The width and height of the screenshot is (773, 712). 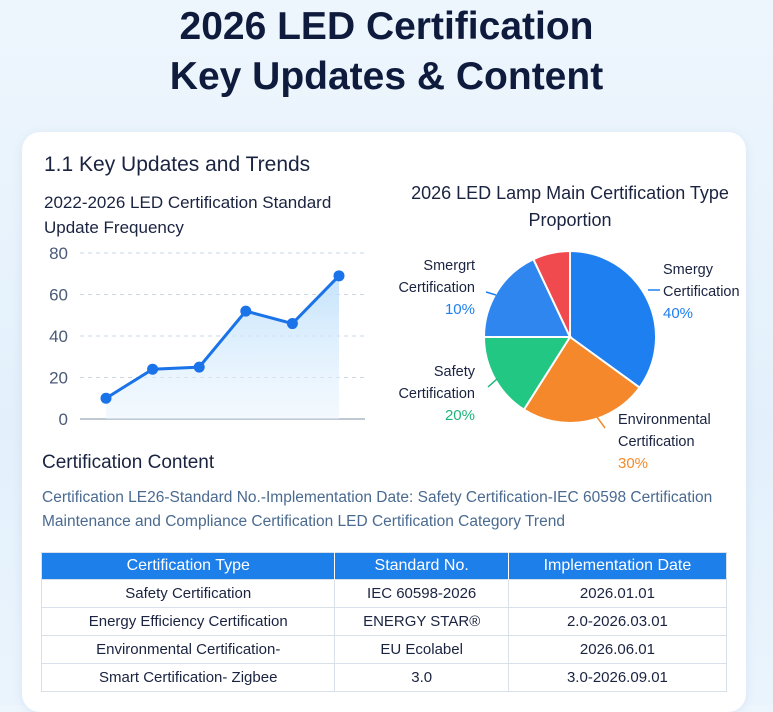 What do you see at coordinates (223, 337) in the screenshot?
I see `series-line` at bounding box center [223, 337].